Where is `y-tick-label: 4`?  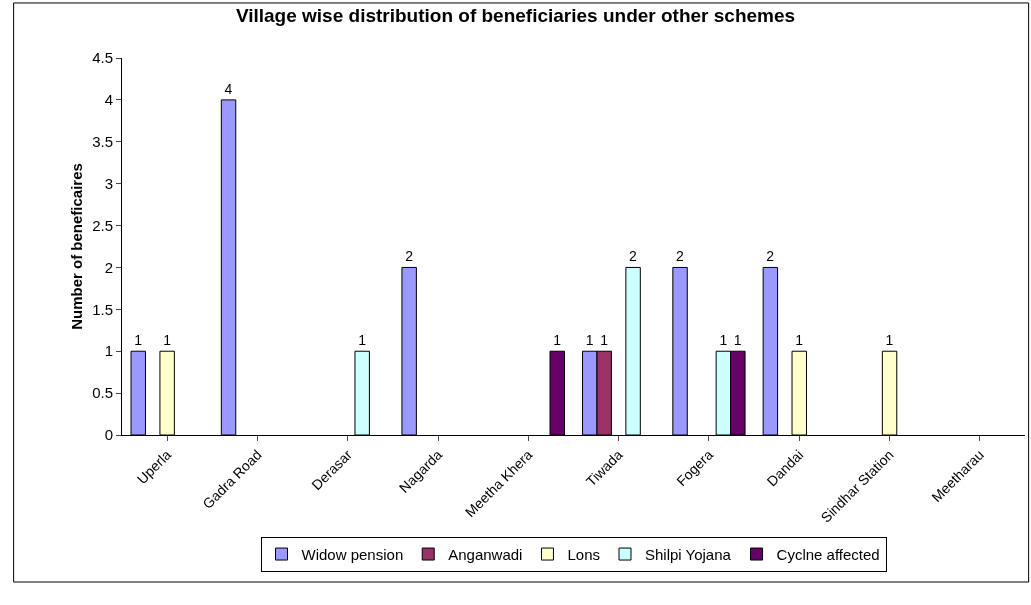
y-tick-label: 4 is located at coordinates (108, 100).